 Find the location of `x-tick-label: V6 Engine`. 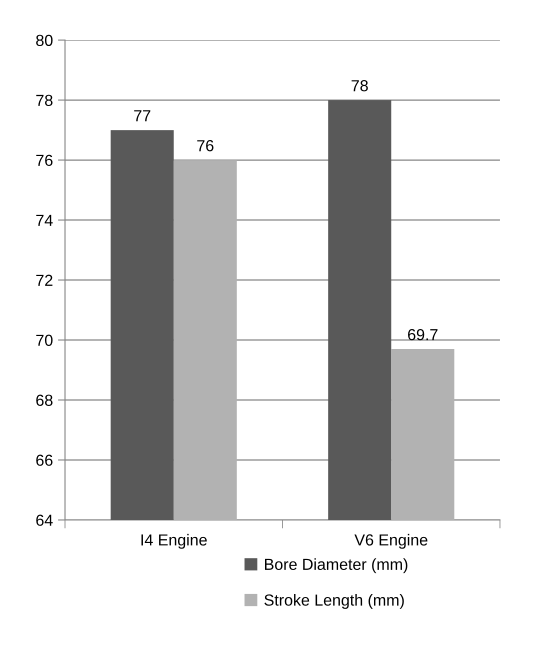

x-tick-label: V6 Engine is located at coordinates (391, 541).